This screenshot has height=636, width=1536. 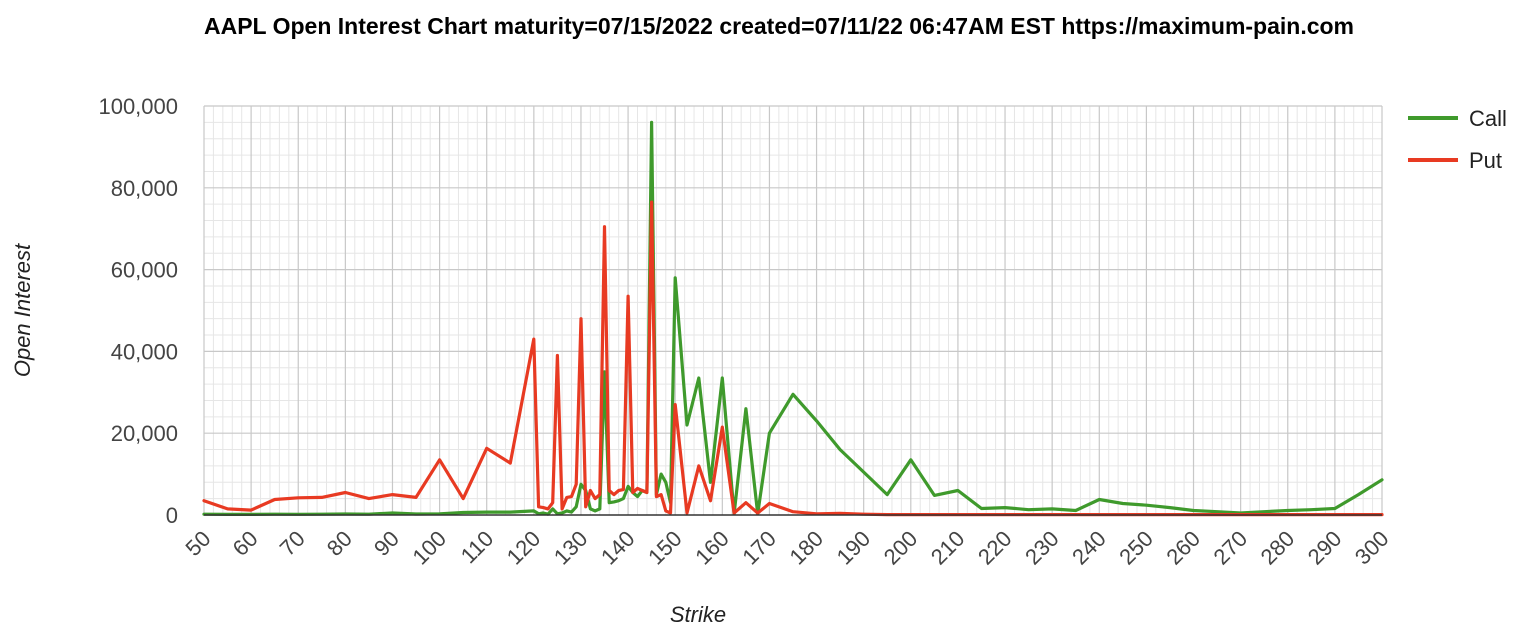 What do you see at coordinates (1488, 118) in the screenshot?
I see `legend-label-call: Call` at bounding box center [1488, 118].